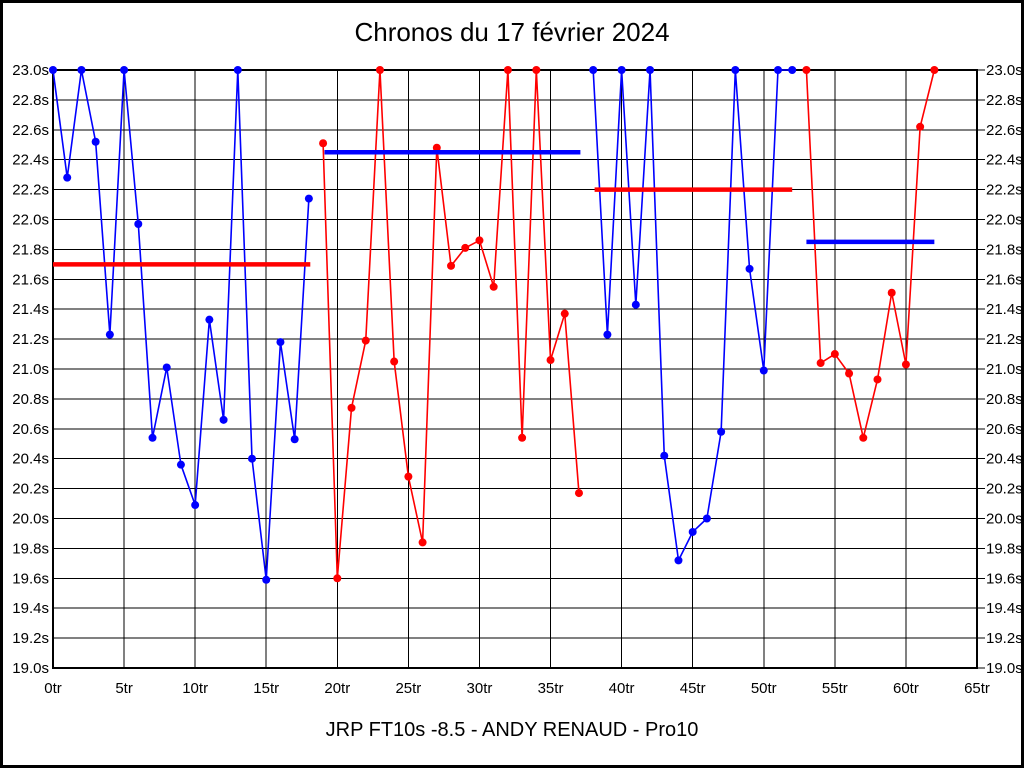 The image size is (1024, 768). What do you see at coordinates (30, 489) in the screenshot?
I see `y-axis-label-left: 20.2s` at bounding box center [30, 489].